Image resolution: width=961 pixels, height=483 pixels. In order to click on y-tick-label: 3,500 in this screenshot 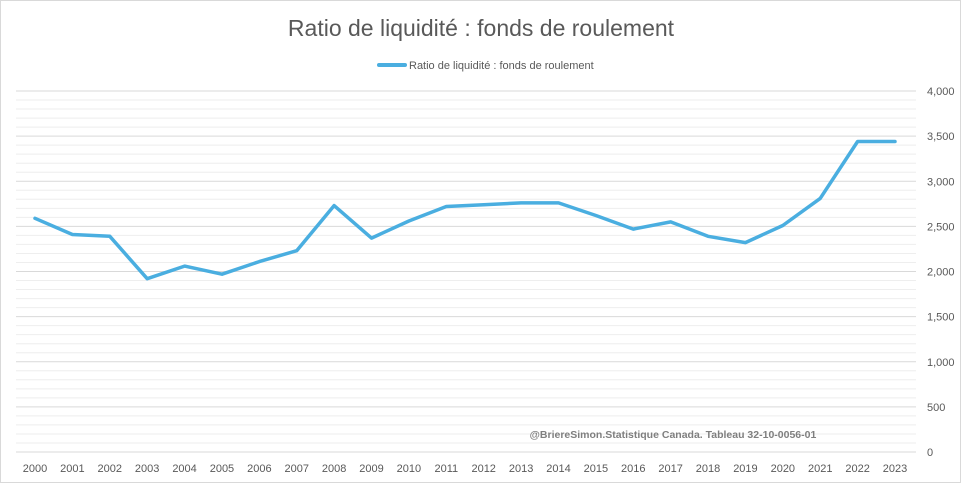, I will do `click(941, 137)`.